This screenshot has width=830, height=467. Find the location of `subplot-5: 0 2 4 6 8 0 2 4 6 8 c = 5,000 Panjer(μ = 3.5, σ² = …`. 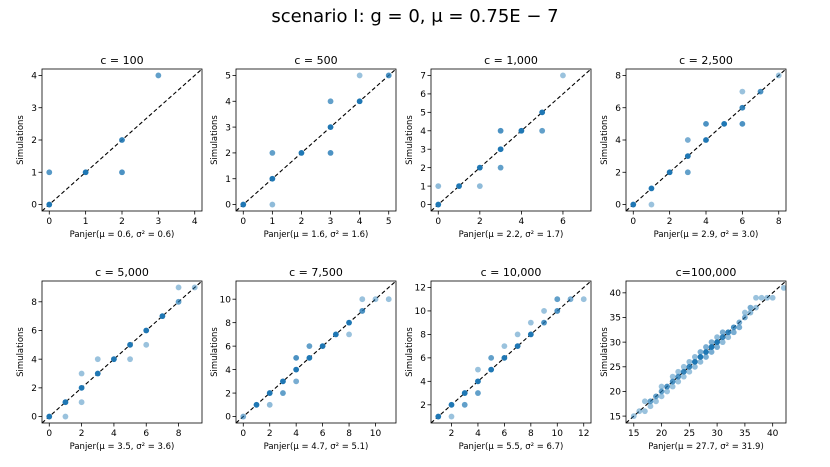

subplot-5: 0 2 4 6 8 0 2 4 6 8 c = 5,000 Panjer(μ = 3.5, σ² = … is located at coordinates (109, 359).